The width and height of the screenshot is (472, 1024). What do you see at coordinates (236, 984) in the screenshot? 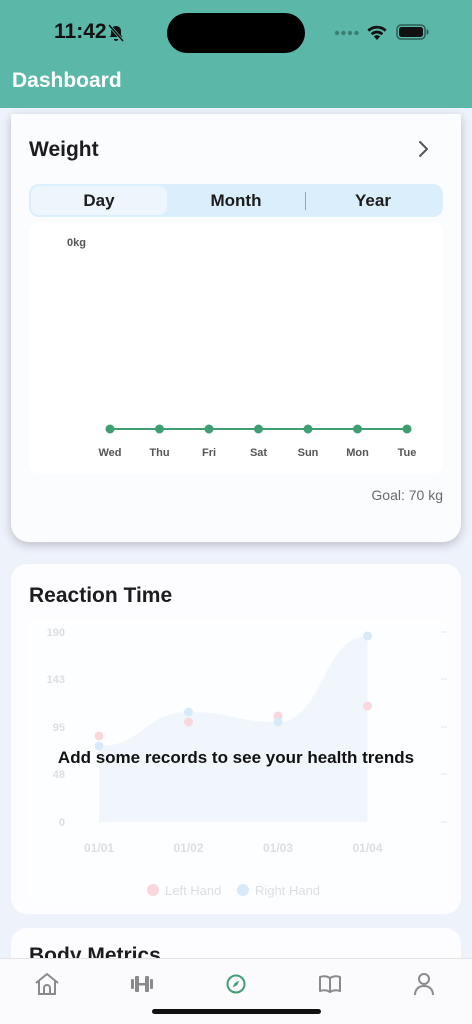
I see `compass-icon` at bounding box center [236, 984].